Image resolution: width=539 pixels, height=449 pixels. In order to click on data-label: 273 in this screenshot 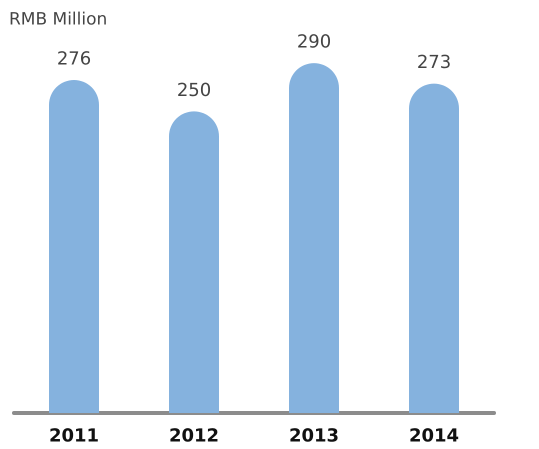, I will do `click(434, 63)`.